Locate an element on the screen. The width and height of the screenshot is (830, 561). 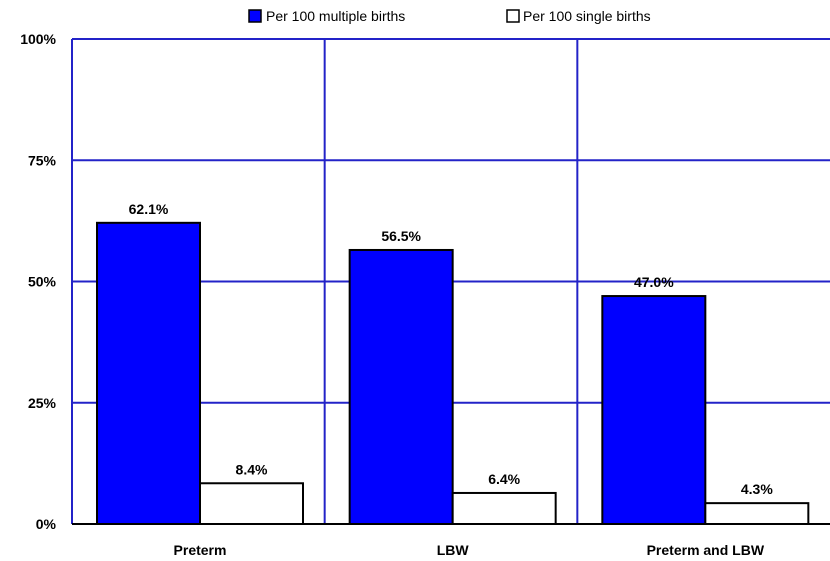
legend-swatch-single is located at coordinates (513, 16).